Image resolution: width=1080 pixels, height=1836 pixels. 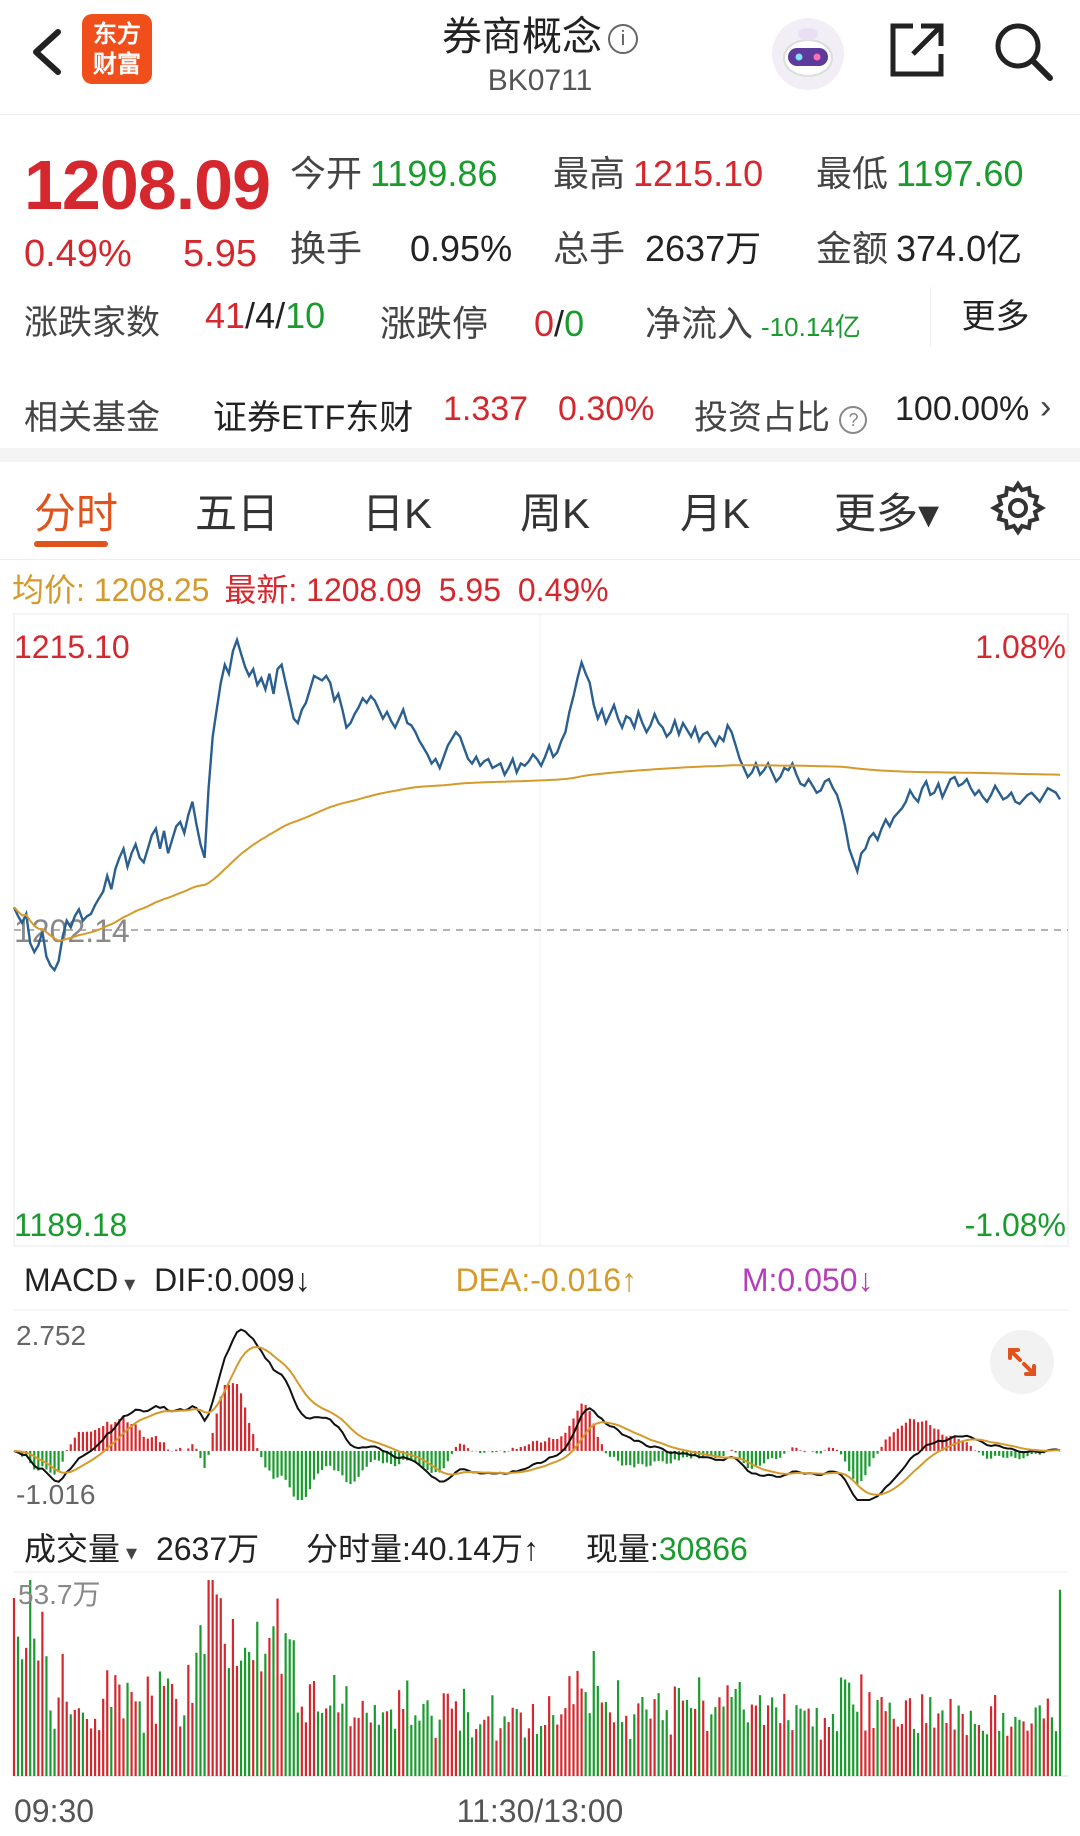 I want to click on search-icon, so click(x=1023, y=51).